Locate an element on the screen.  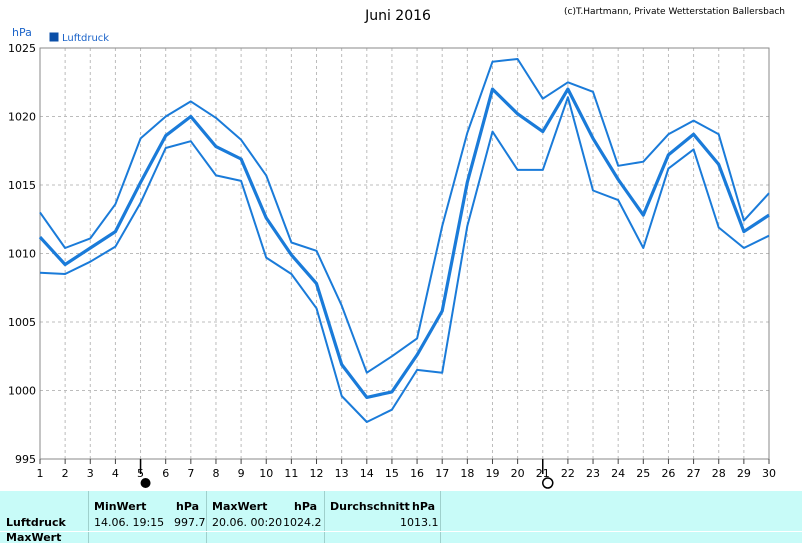
x-tick-label: 13 is located at coordinates (342, 473).